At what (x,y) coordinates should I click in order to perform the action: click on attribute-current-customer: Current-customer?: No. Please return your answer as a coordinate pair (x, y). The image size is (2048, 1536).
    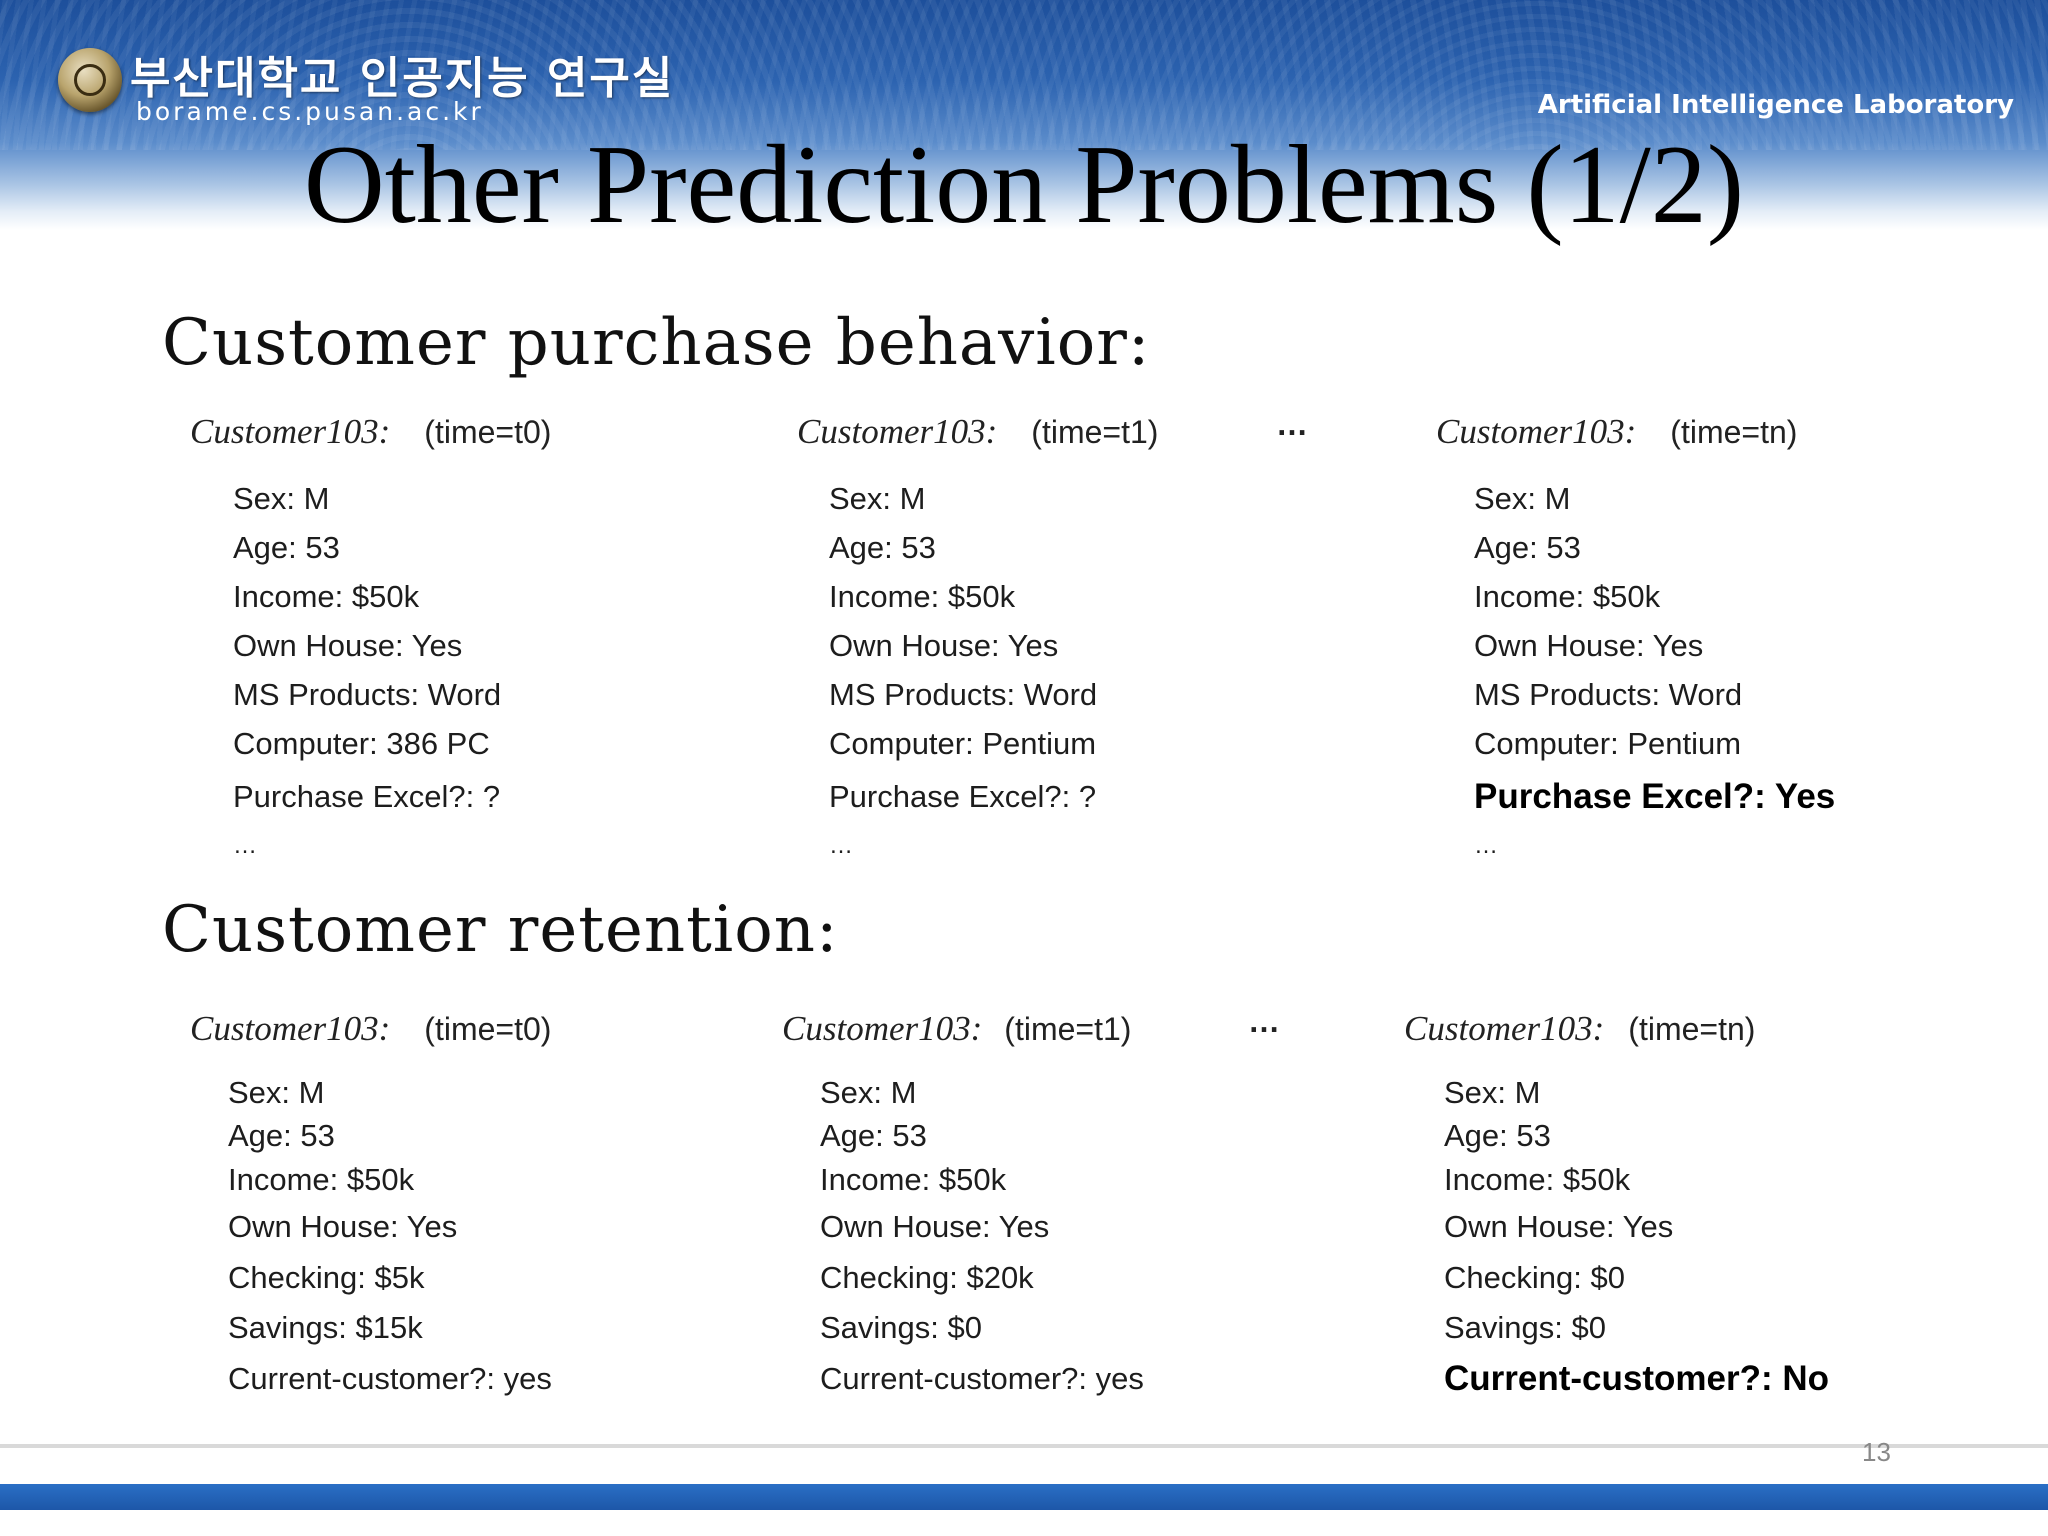
    Looking at the image, I should click on (1637, 1378).